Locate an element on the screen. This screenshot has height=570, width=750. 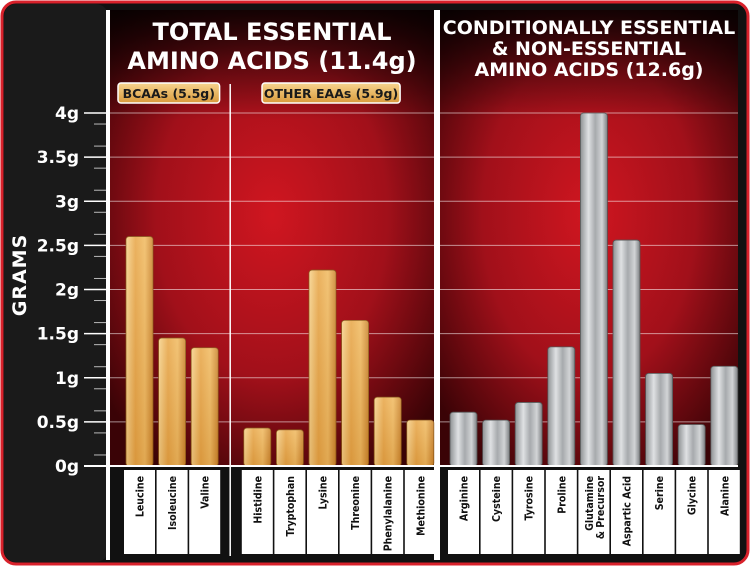
subgroup-badge-label: OTHER EAAs (5.9g) is located at coordinates (331, 93).